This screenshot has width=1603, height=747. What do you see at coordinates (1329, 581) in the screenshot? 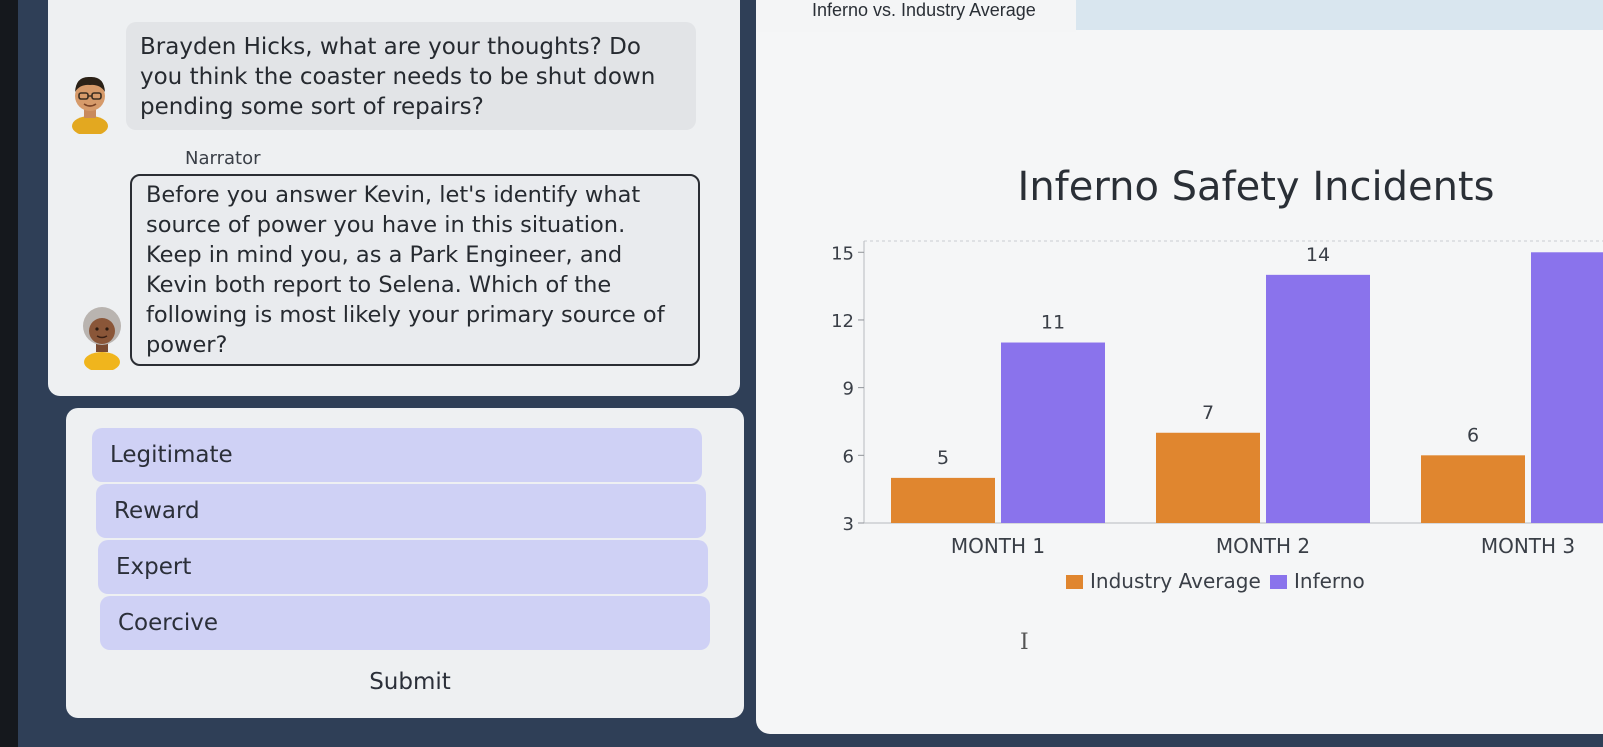
I see `legend-label-inferno: Inferno` at bounding box center [1329, 581].